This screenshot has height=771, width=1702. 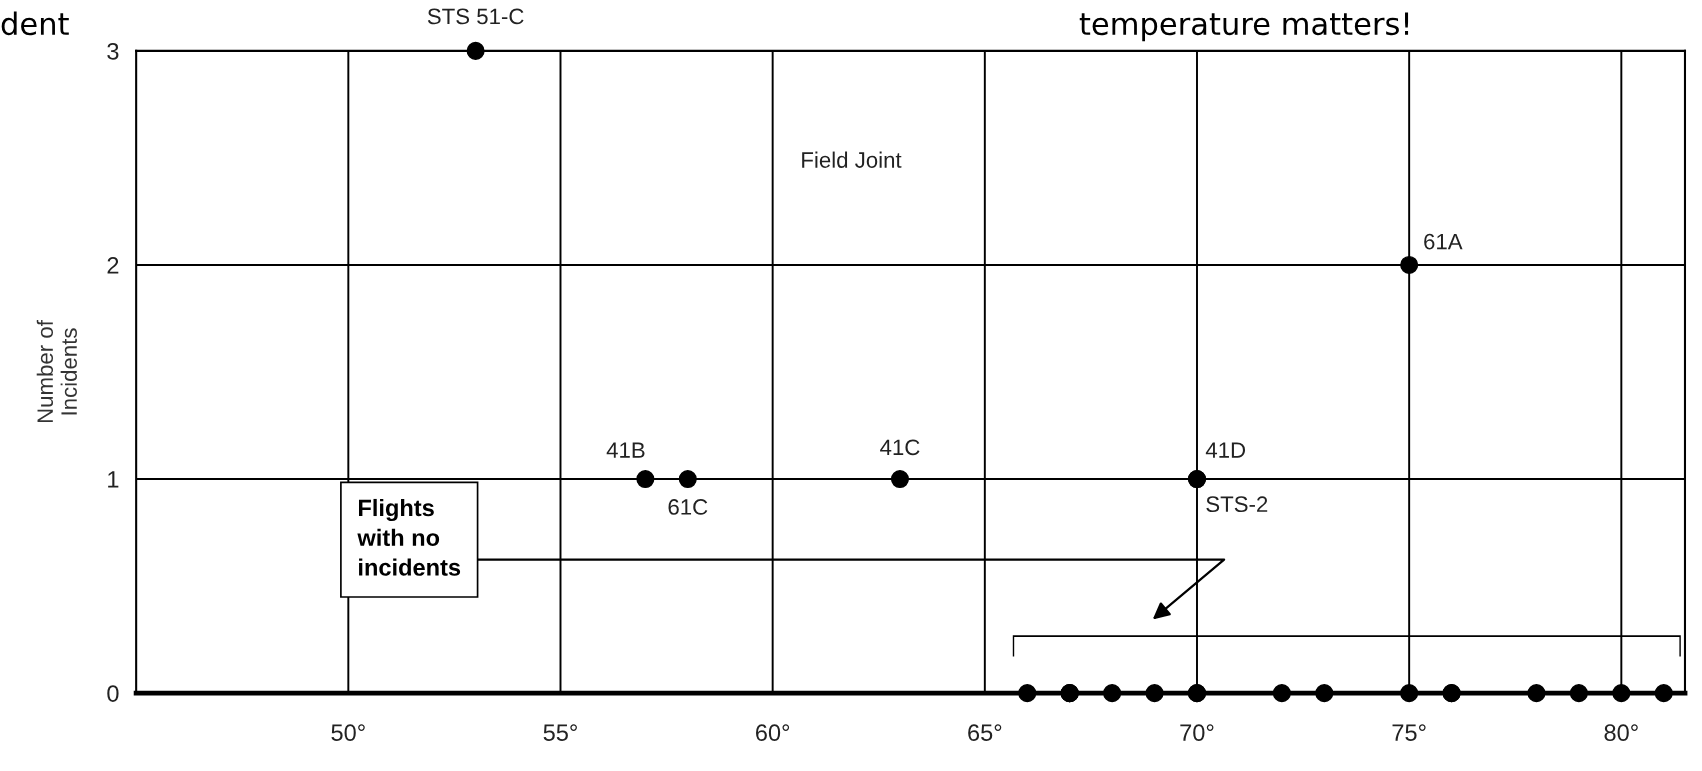 What do you see at coordinates (1409, 733) in the screenshot?
I see `x-tick-label: 75°` at bounding box center [1409, 733].